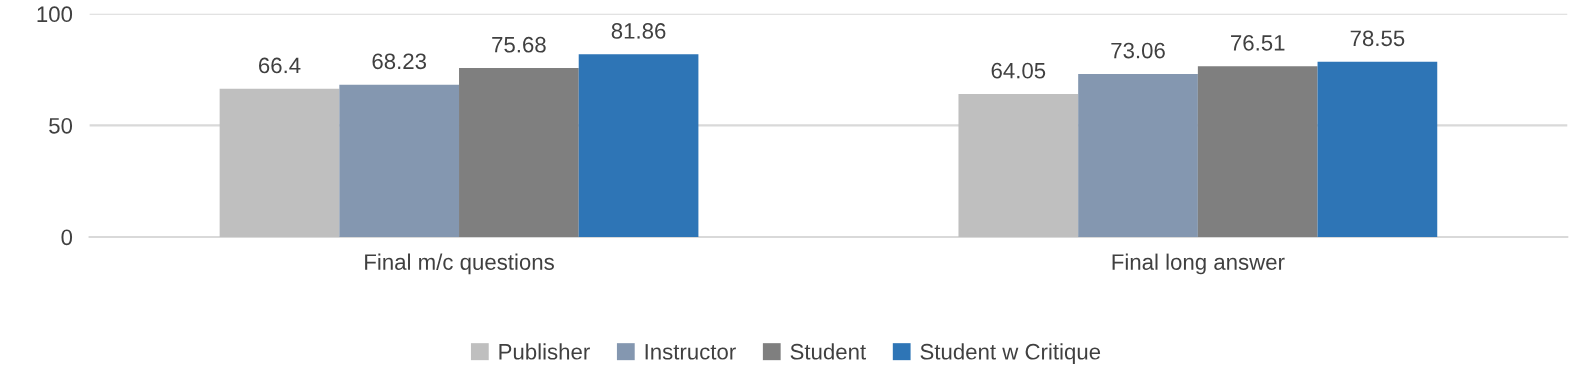  Describe the element at coordinates (459, 264) in the screenshot. I see `x-tick-label: Final m/c questions` at that location.